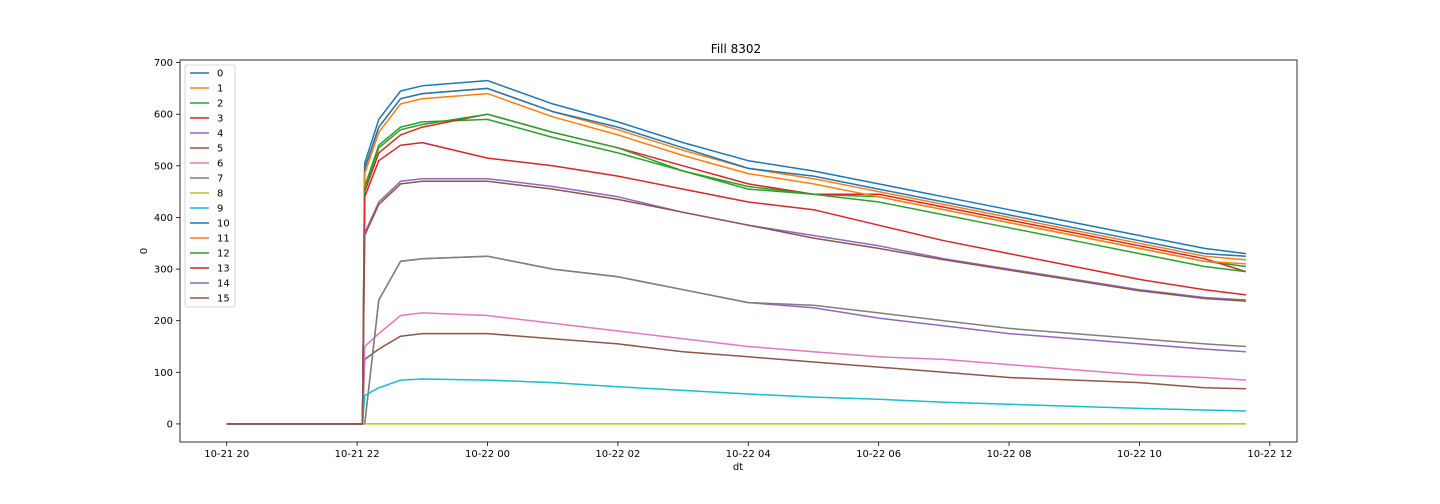 The image size is (1440, 504). Describe the element at coordinates (144, 251) in the screenshot. I see `y-axis-label: 0` at that location.